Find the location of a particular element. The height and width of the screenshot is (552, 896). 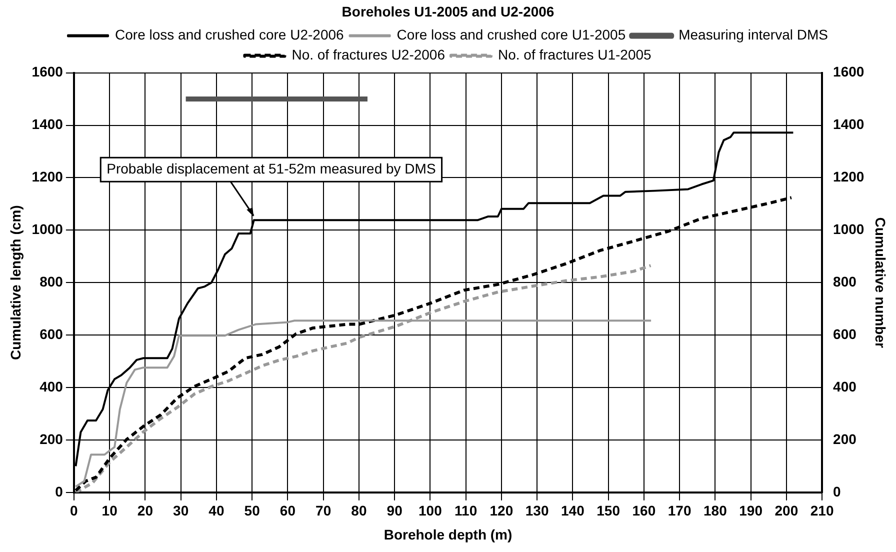

x-tick-label: 60 is located at coordinates (288, 510).